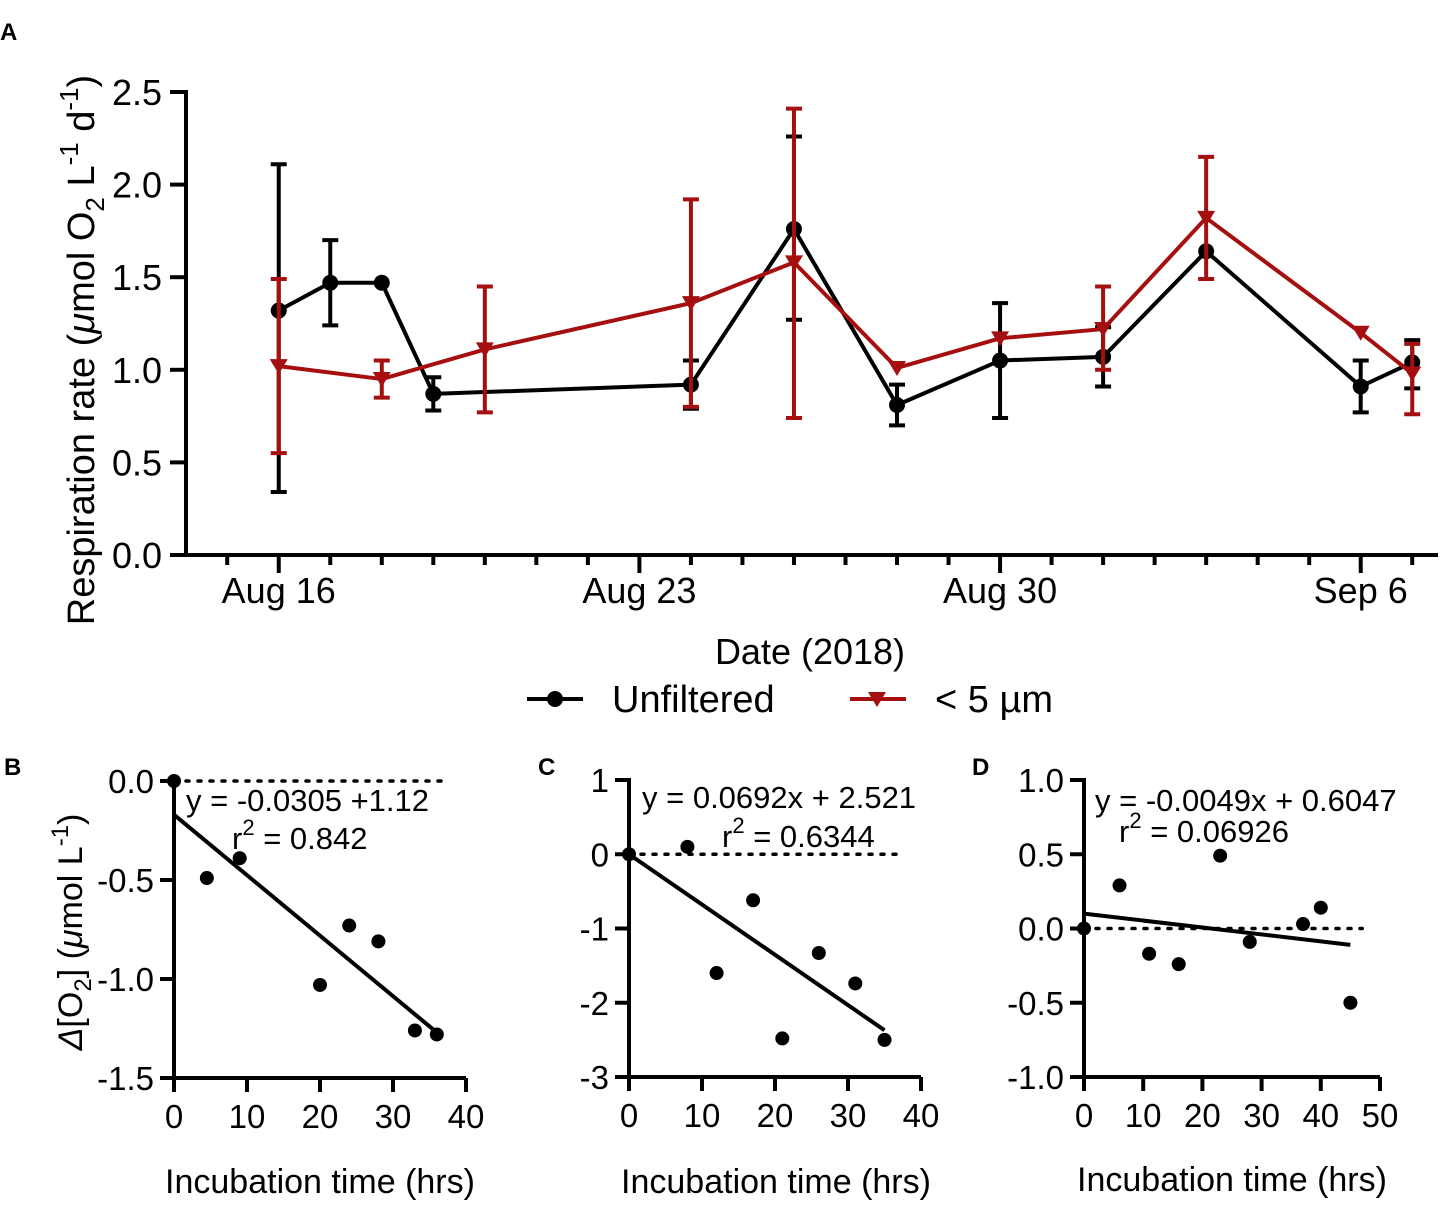  Describe the element at coordinates (279, 590) in the screenshot. I see `panel-a-x-tick-label: Aug 16` at that location.